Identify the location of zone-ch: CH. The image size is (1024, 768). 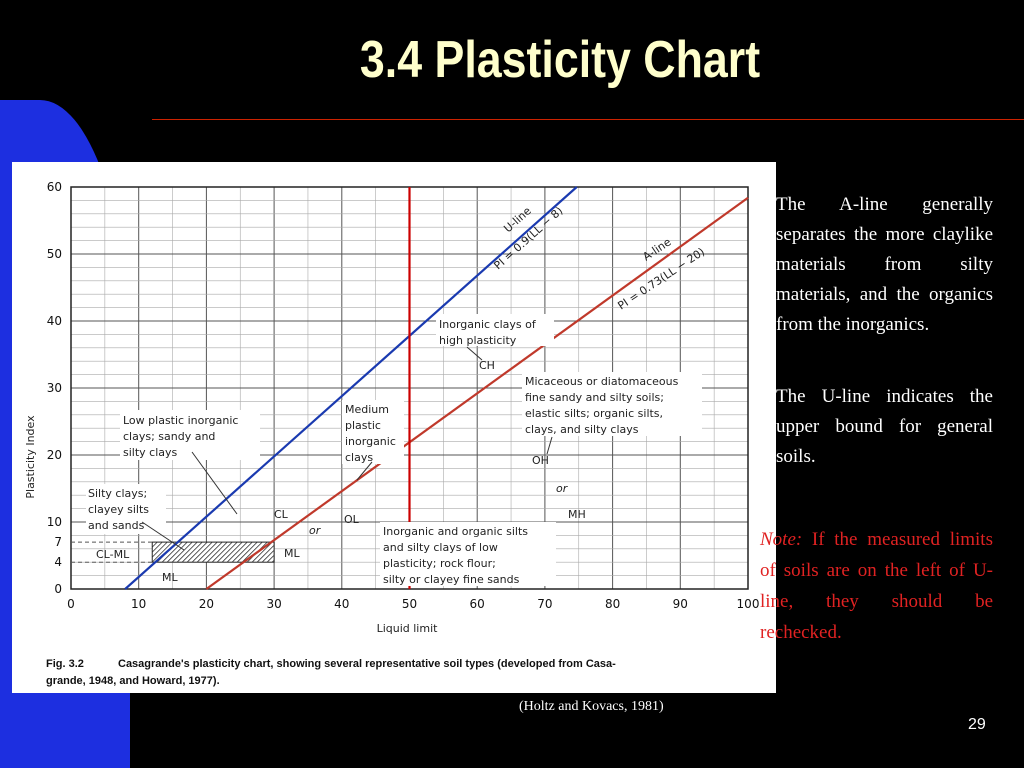
(487, 365).